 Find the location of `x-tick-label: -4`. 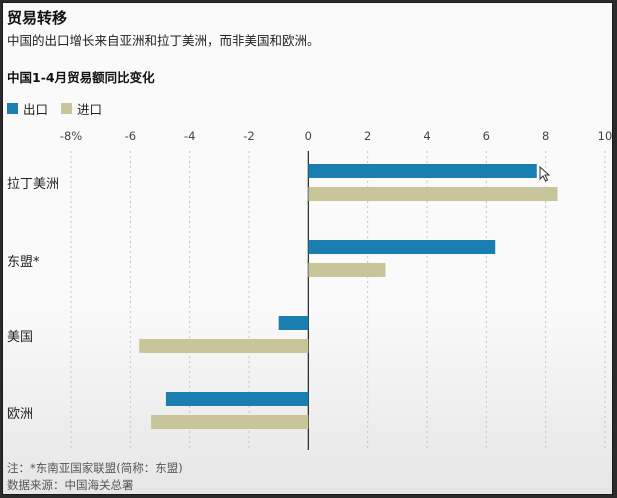

x-tick-label: -4 is located at coordinates (189, 136).